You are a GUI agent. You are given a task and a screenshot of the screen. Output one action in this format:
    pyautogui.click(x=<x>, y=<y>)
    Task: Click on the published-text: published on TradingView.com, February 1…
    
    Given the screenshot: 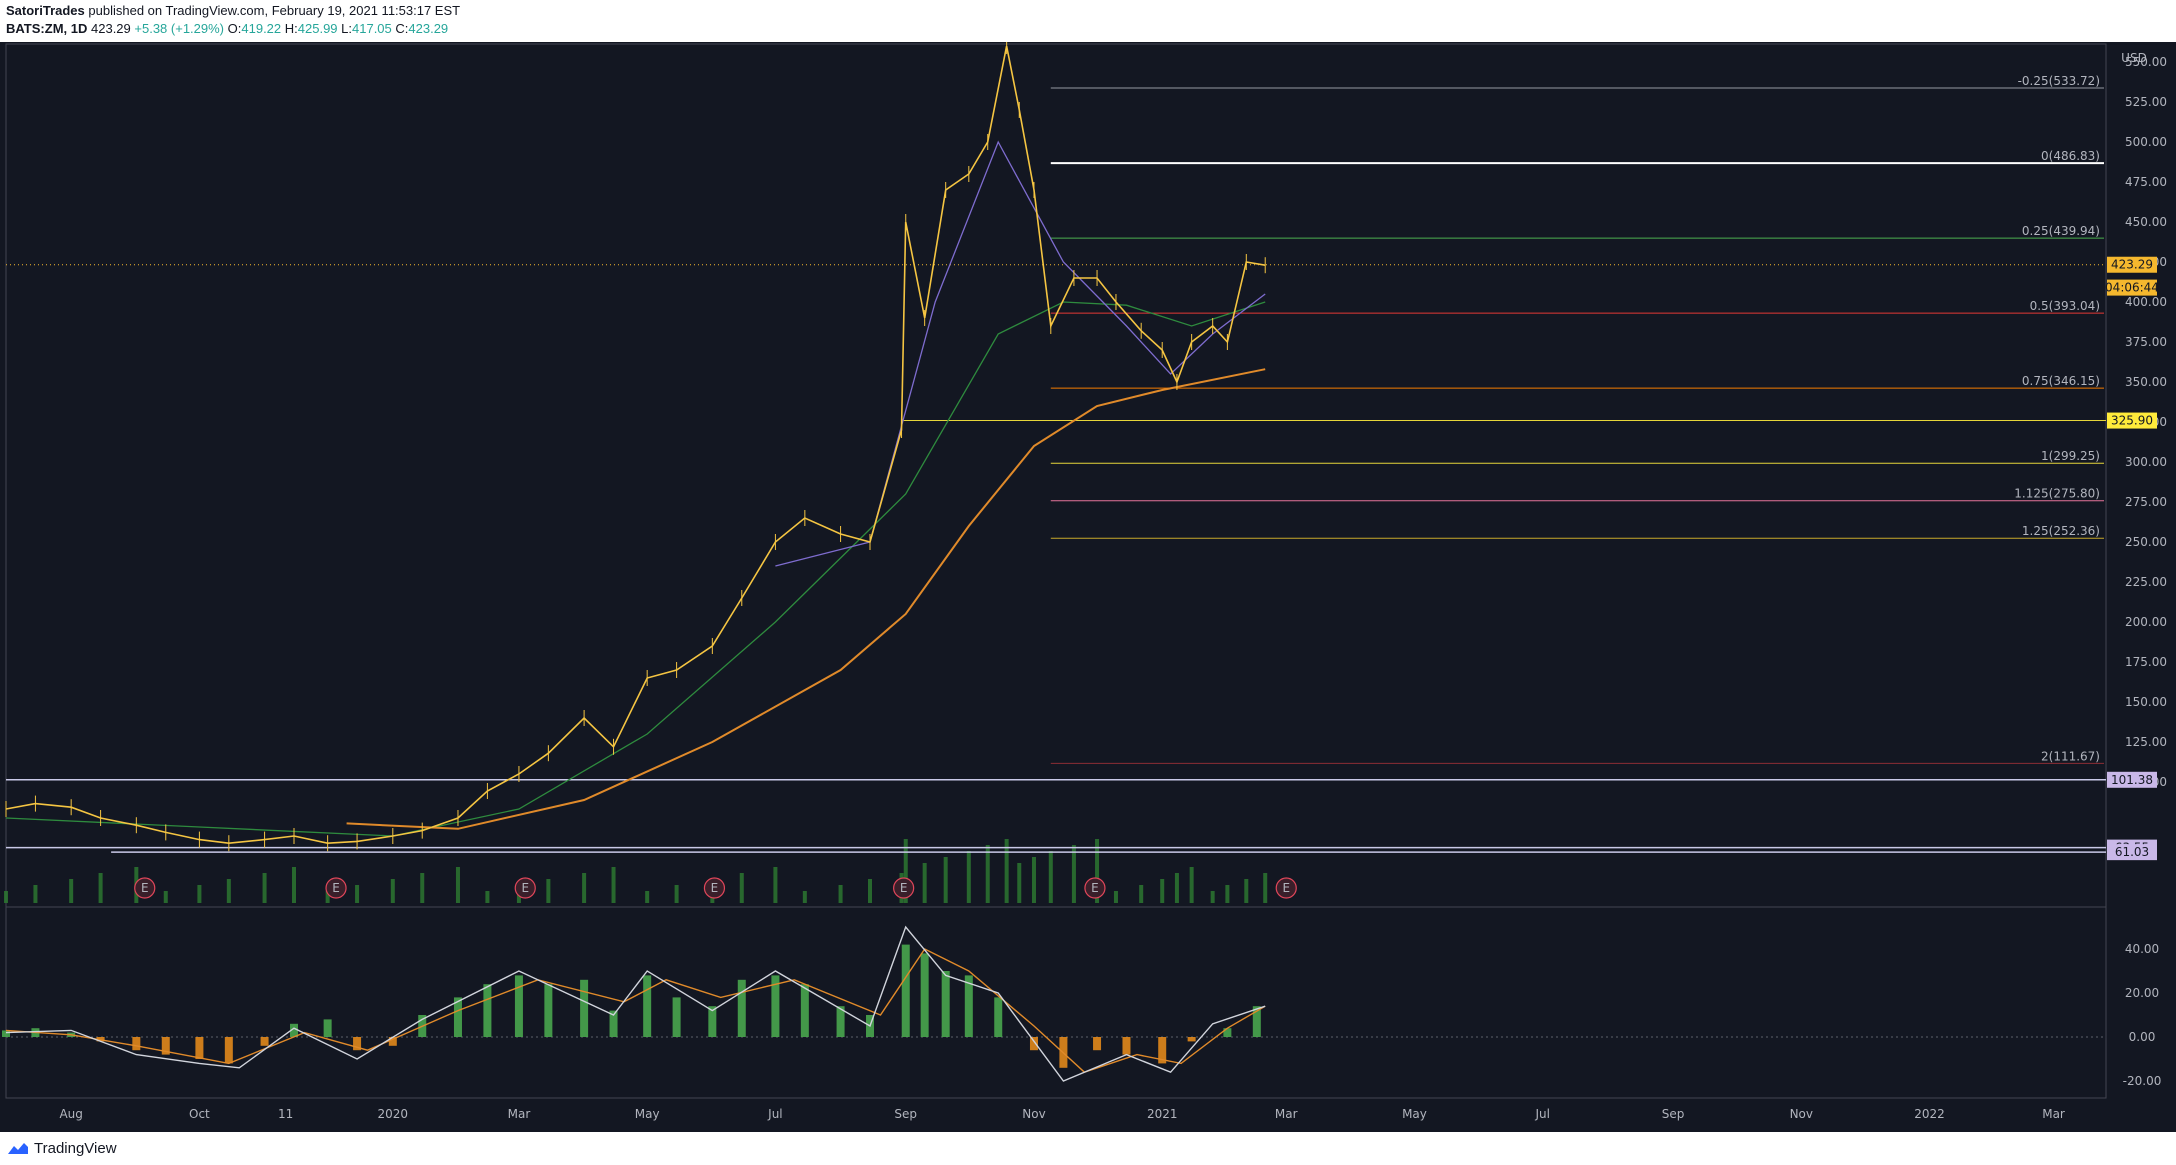 What is the action you would take?
    pyautogui.click(x=274, y=10)
    